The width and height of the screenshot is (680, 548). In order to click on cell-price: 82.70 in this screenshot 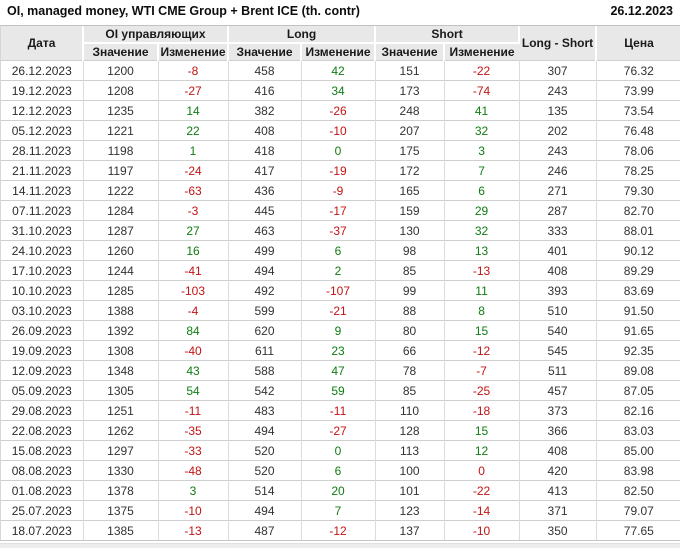, I will do `click(638, 210)`.